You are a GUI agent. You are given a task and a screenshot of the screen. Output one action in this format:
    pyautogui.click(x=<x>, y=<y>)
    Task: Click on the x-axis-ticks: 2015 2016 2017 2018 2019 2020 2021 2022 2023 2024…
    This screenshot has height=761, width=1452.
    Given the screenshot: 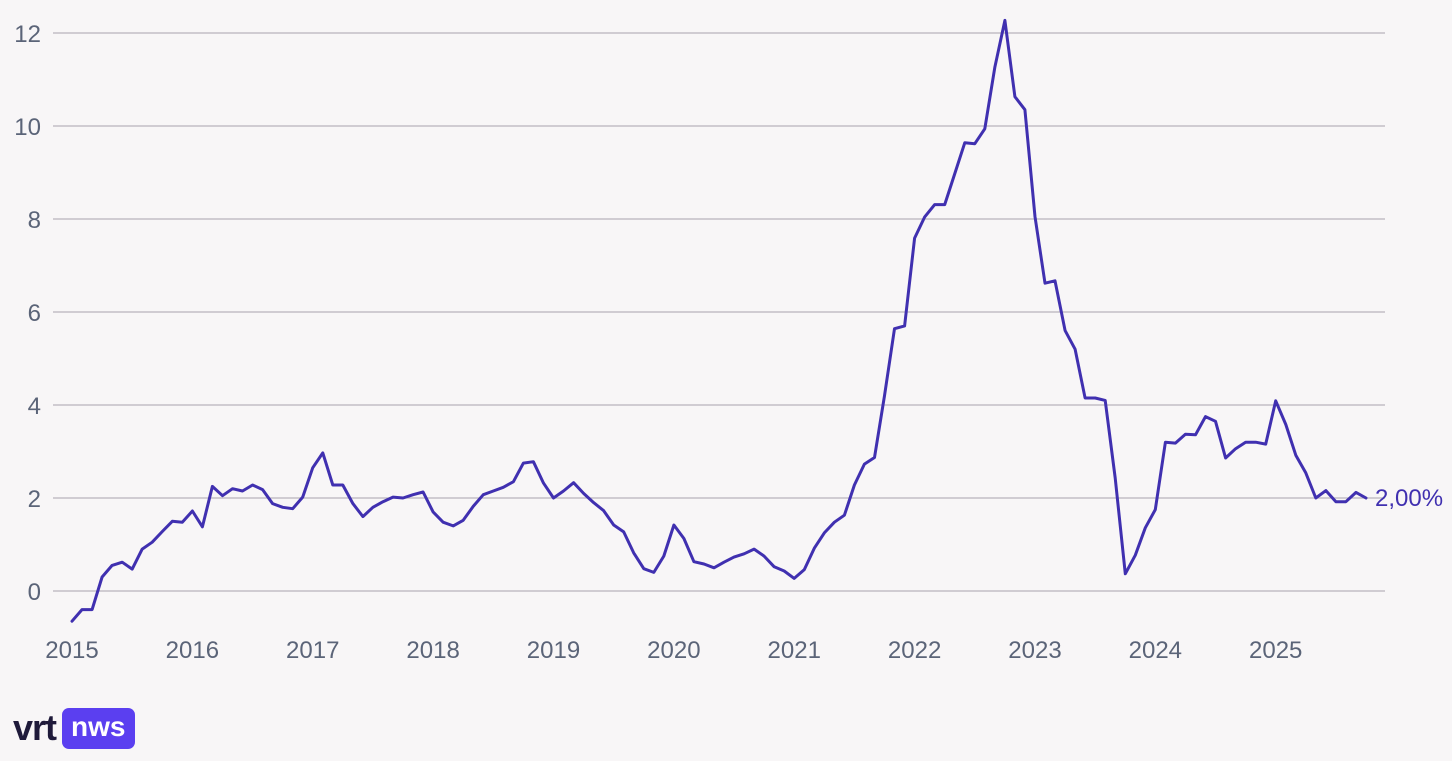 What is the action you would take?
    pyautogui.click(x=673, y=650)
    